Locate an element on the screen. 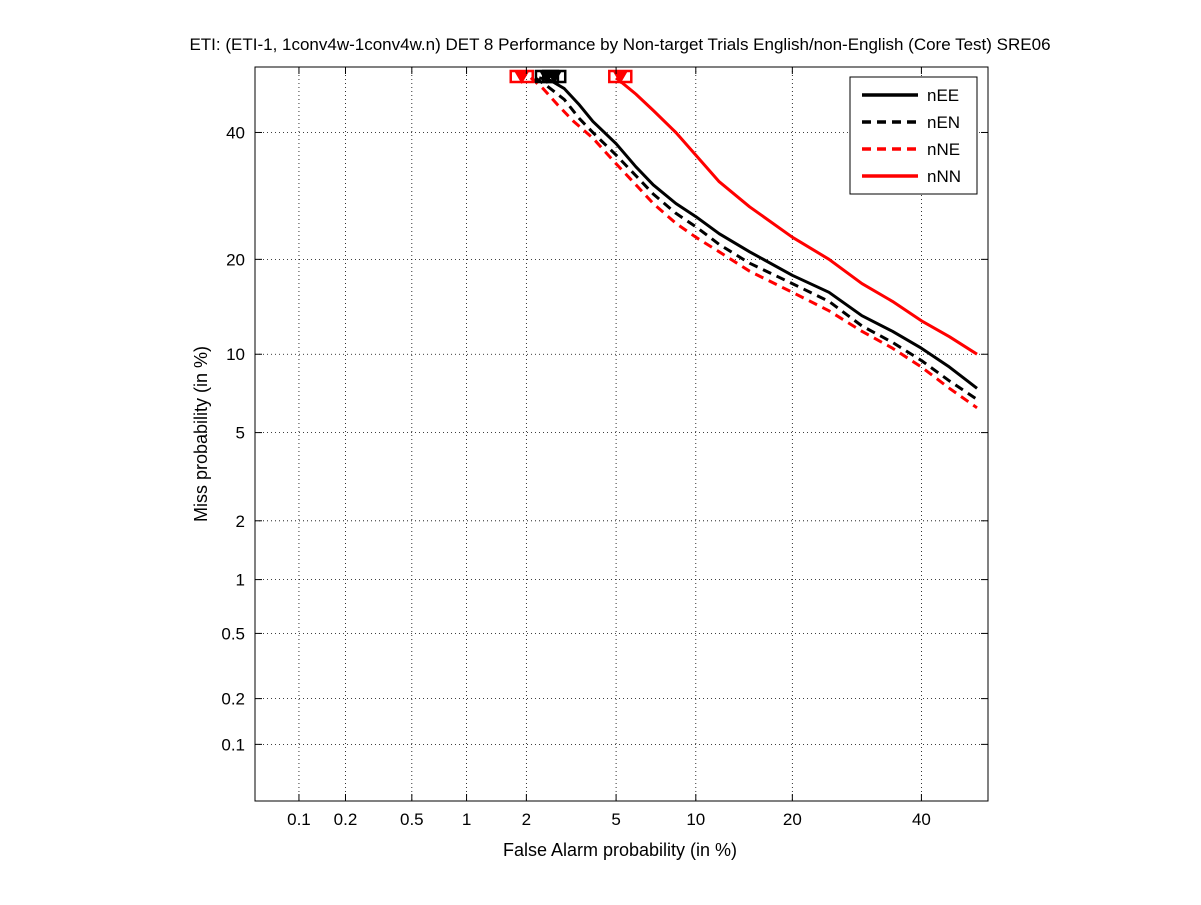 The image size is (1201, 905). series-line-nee is located at coordinates (758, 233).